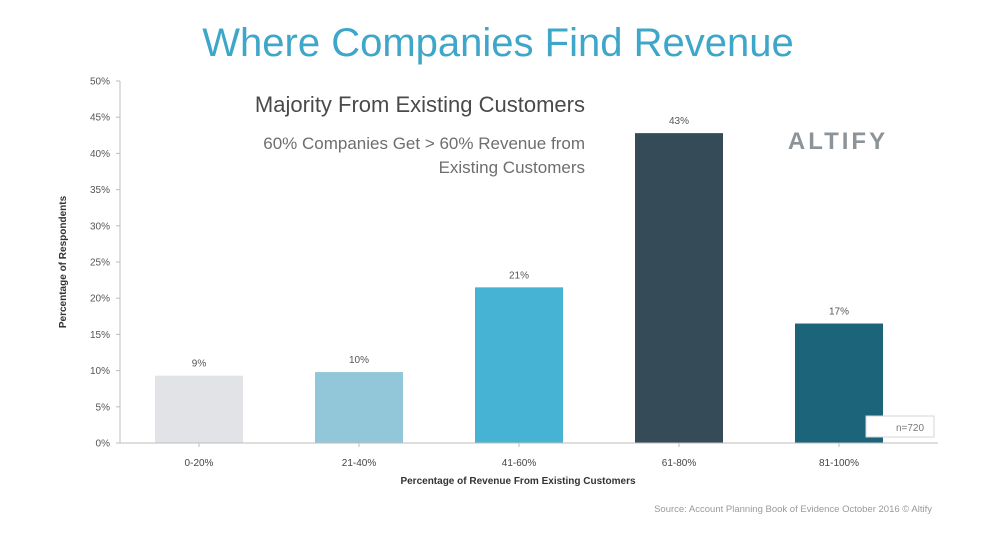  Describe the element at coordinates (199, 364) in the screenshot. I see `data-label: 9%` at that location.